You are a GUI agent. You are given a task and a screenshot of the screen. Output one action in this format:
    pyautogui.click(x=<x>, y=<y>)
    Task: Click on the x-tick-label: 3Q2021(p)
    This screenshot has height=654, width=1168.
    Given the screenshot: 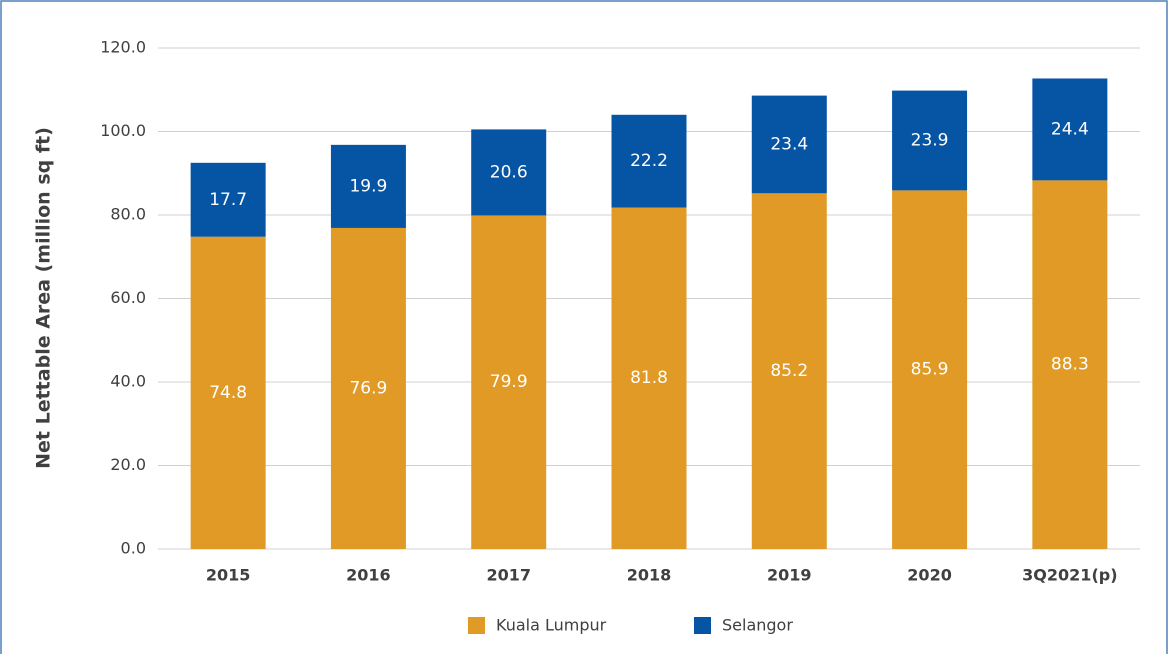 What is the action you would take?
    pyautogui.click(x=1069, y=575)
    